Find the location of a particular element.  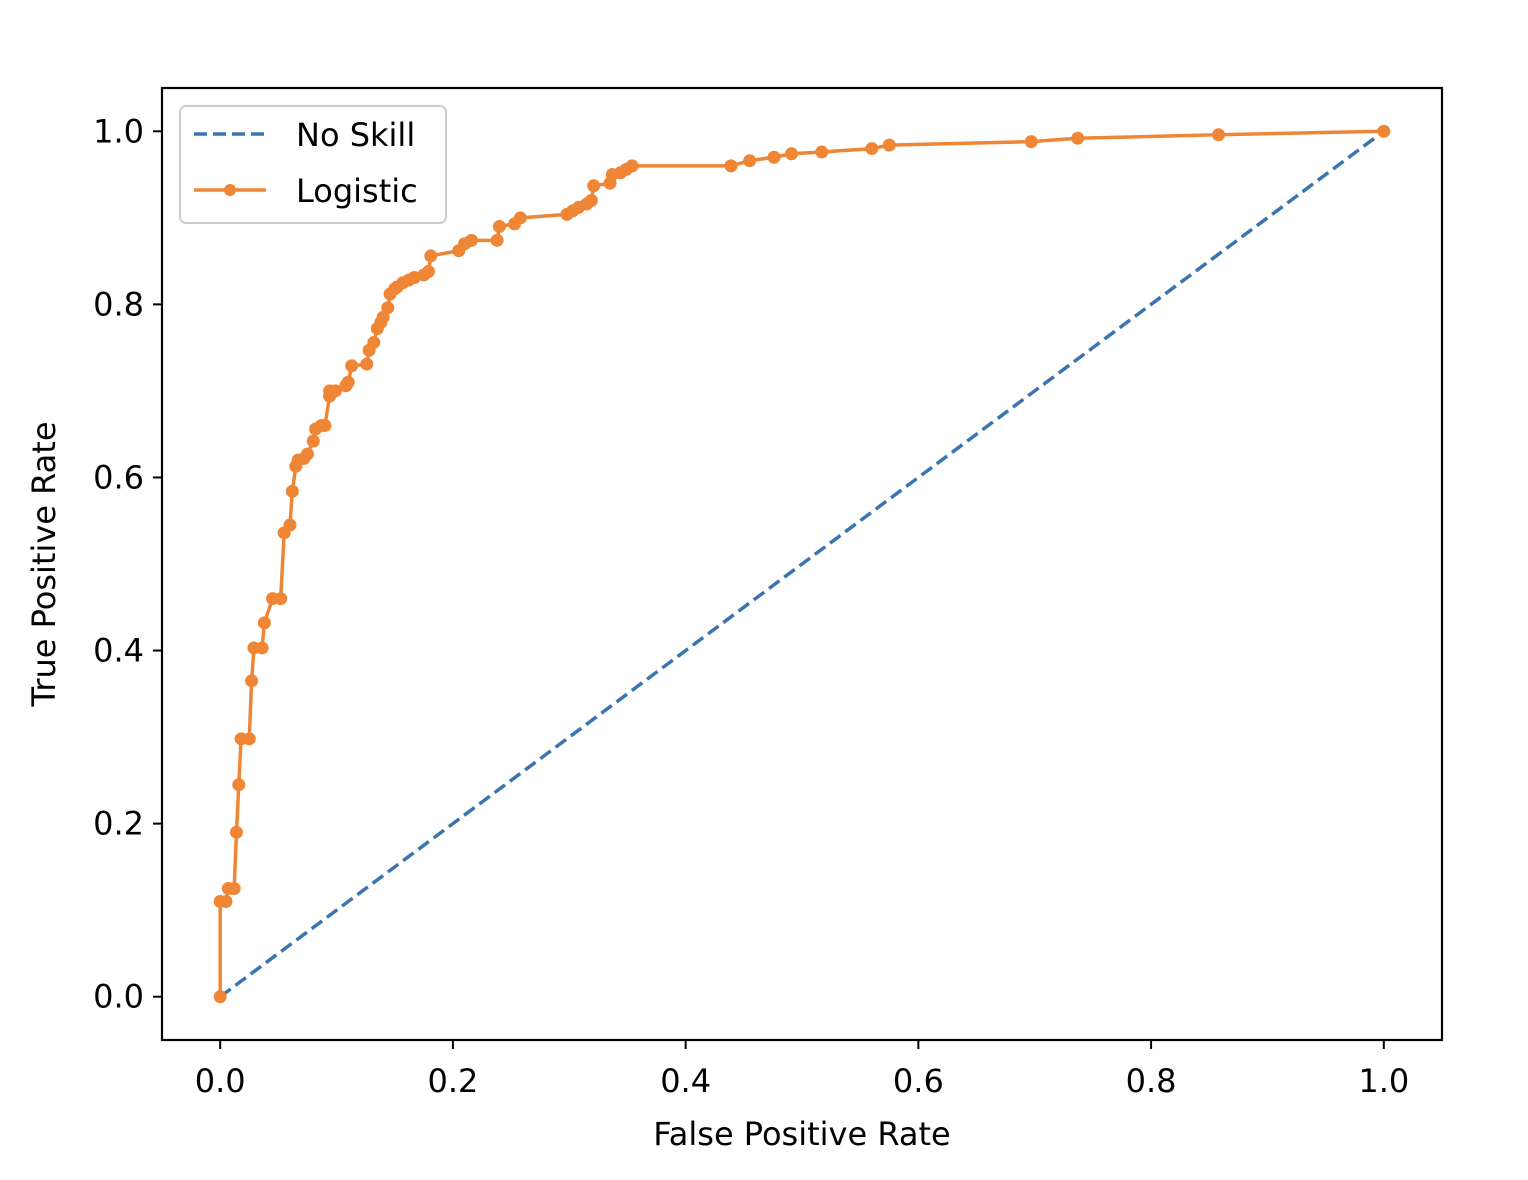

x-tick-label: 0.2 is located at coordinates (452, 1081).